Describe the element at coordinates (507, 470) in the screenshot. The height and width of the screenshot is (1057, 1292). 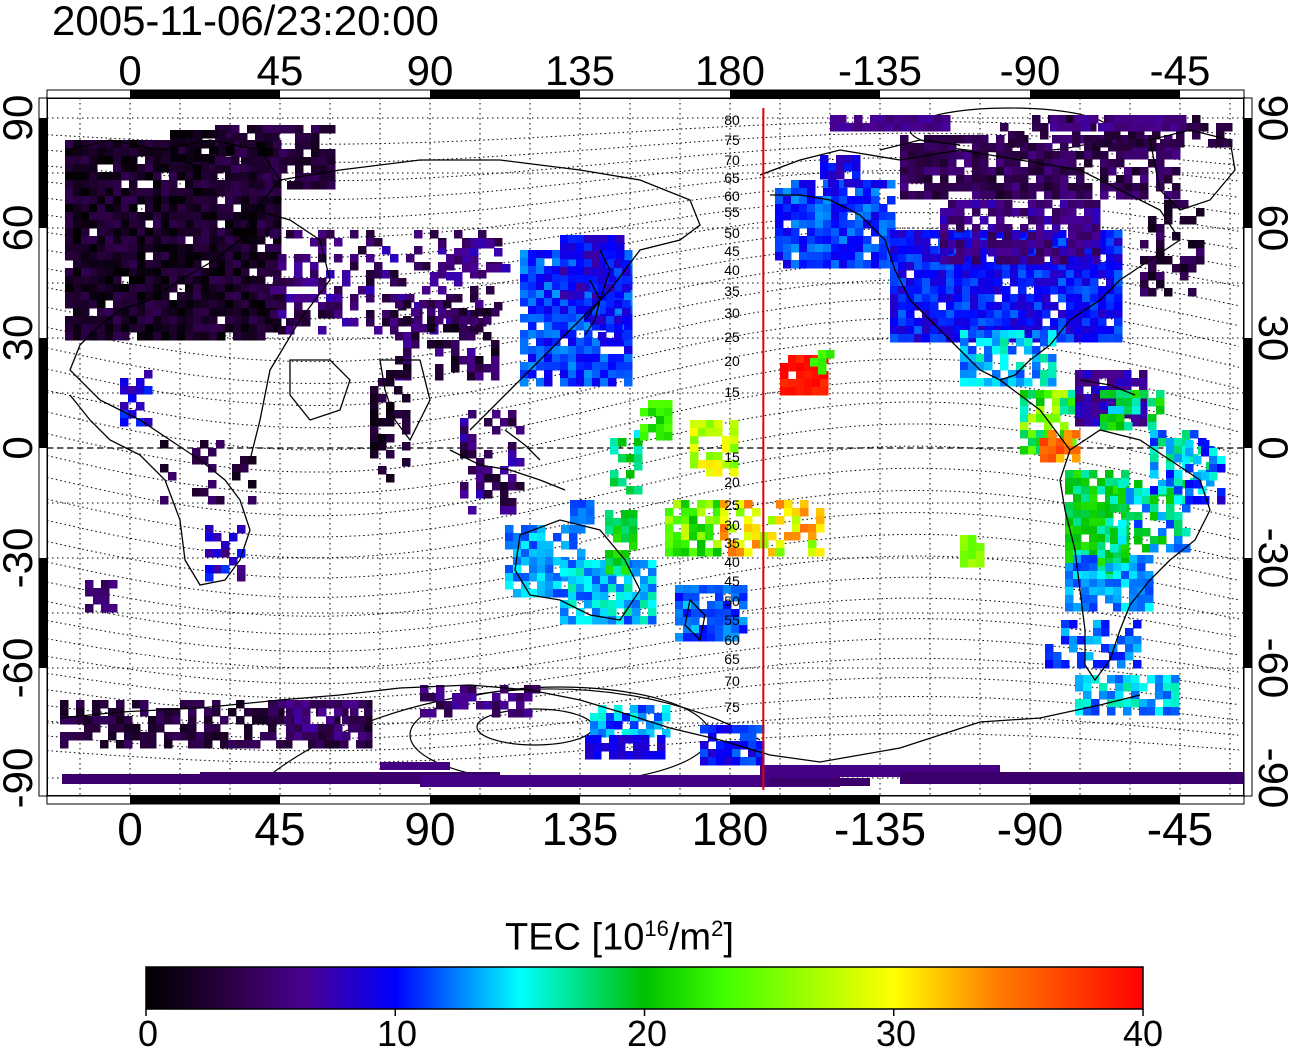
I see `coastline` at that location.